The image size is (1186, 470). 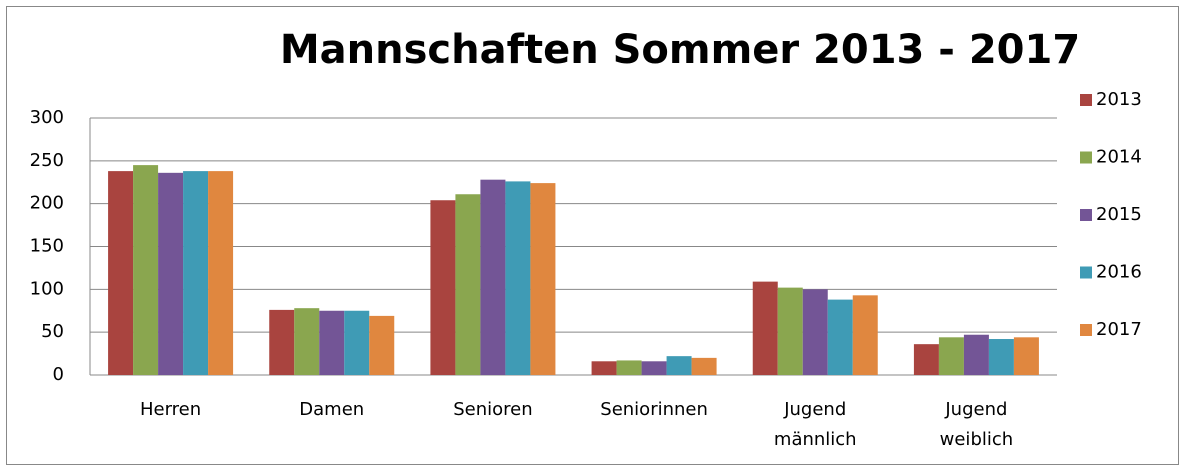 What do you see at coordinates (654, 409) in the screenshot?
I see `x-tick-label: Seniorinnen` at bounding box center [654, 409].